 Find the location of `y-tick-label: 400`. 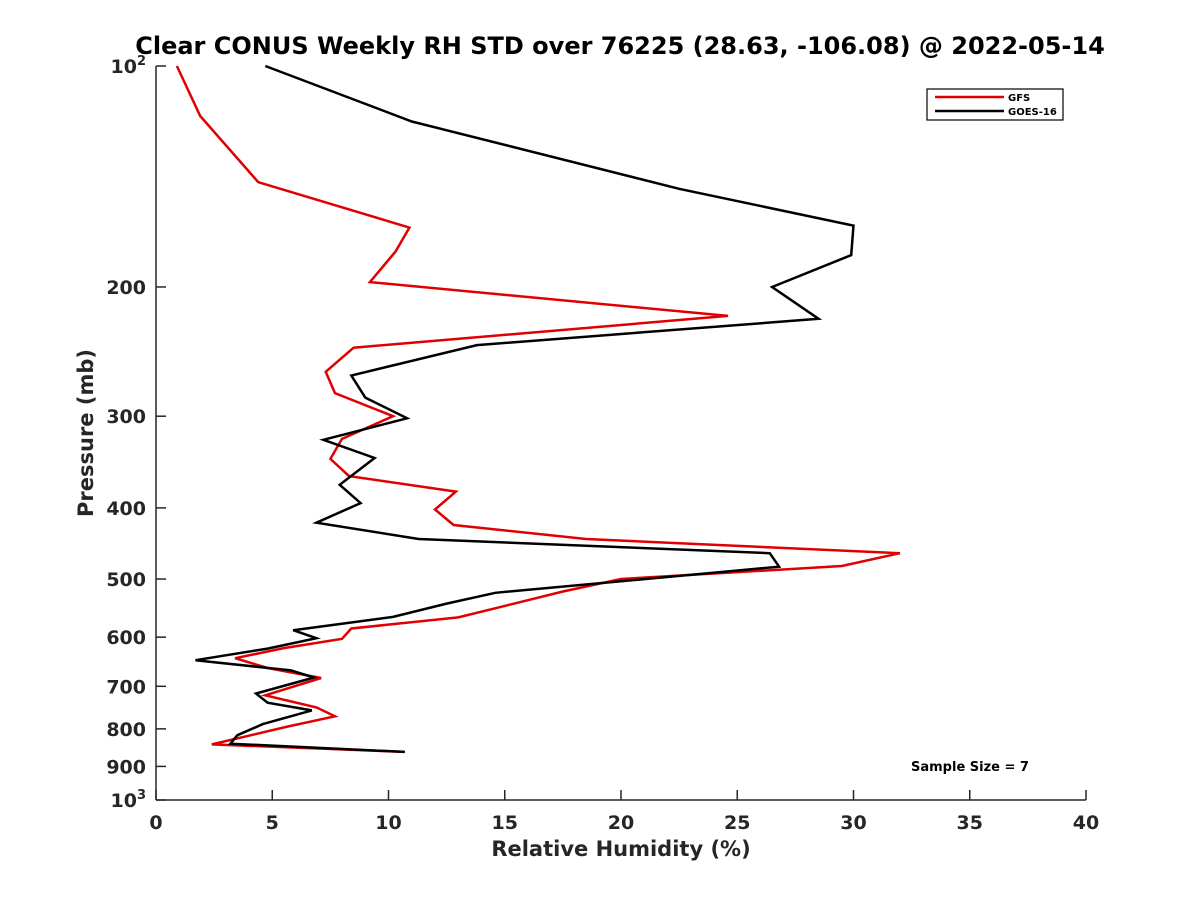

y-tick-label: 400 is located at coordinates (126, 509).